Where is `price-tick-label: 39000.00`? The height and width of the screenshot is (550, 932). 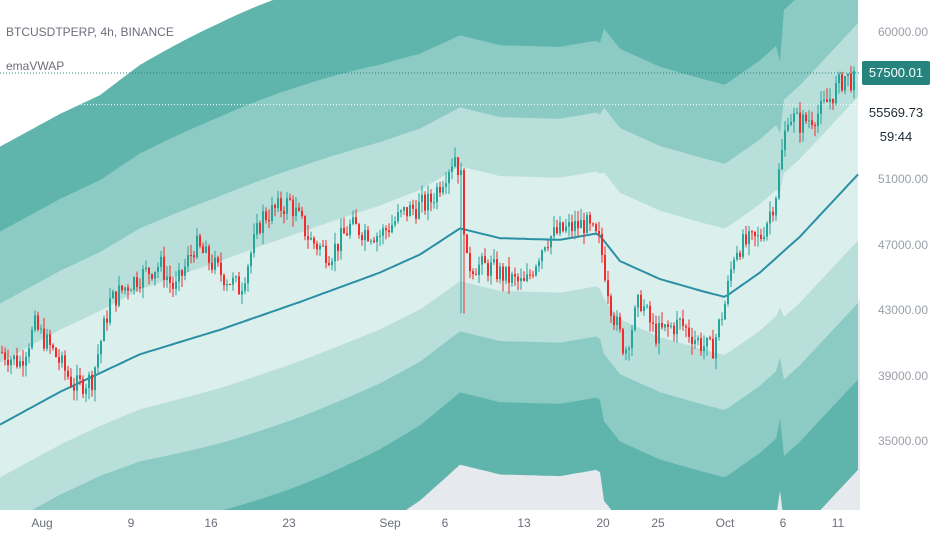 price-tick-label: 39000.00 is located at coordinates (902, 375).